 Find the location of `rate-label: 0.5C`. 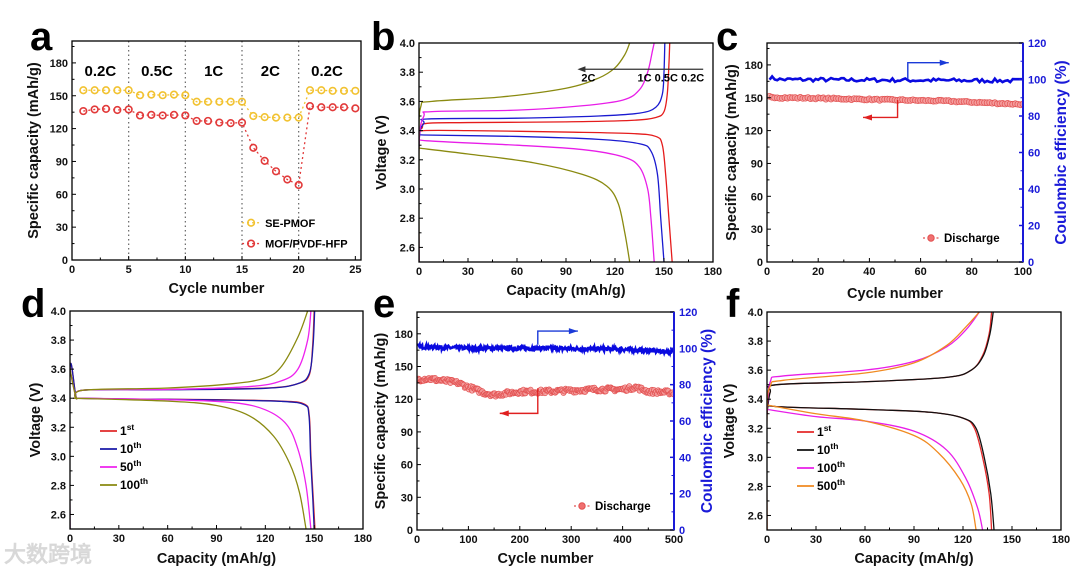

rate-label: 0.5C is located at coordinates (157, 71).